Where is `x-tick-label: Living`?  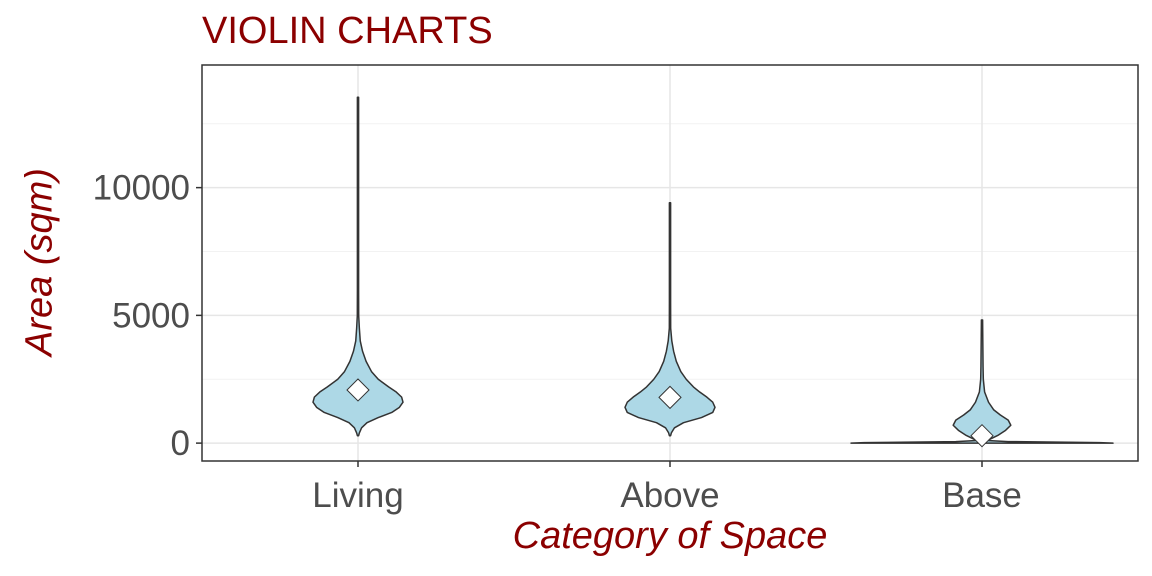 x-tick-label: Living is located at coordinates (357, 495).